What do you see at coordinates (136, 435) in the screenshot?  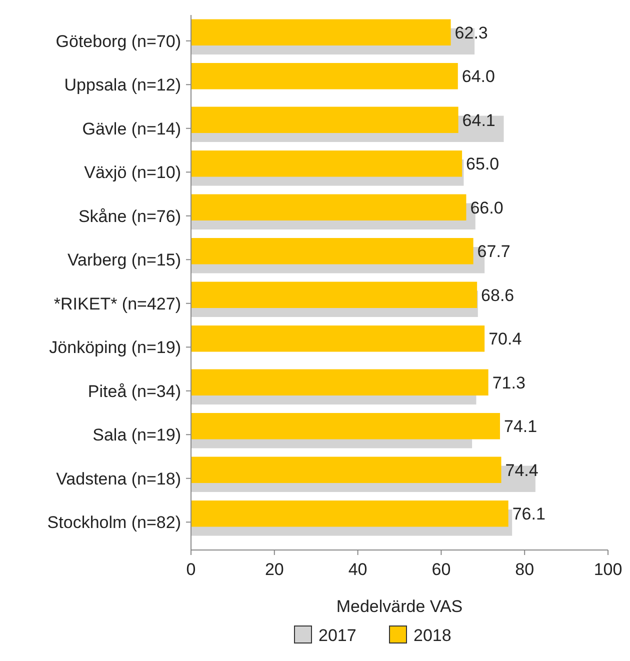 I see `y-tick-label: Sala (n=19)` at bounding box center [136, 435].